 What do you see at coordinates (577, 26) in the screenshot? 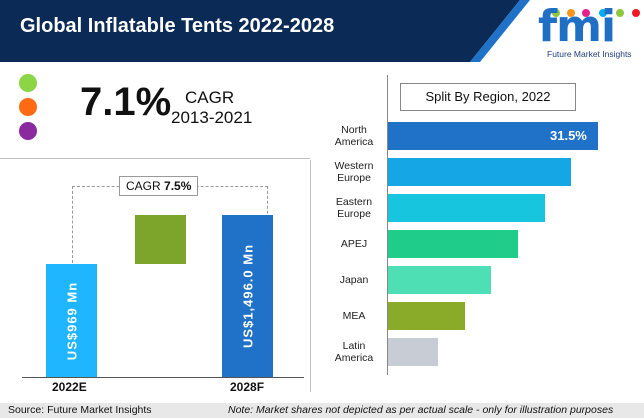
I see `logo-text: fmi` at bounding box center [577, 26].